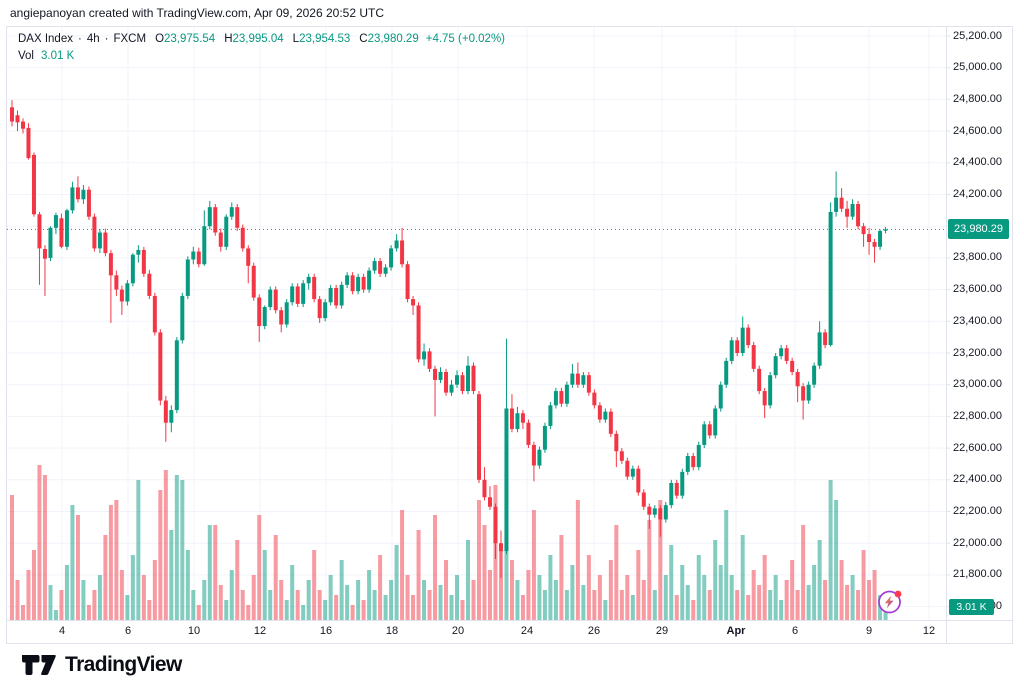 This screenshot has width=1024, height=699. What do you see at coordinates (977, 479) in the screenshot?
I see `price-scale-label: 22,400.00` at bounding box center [977, 479].